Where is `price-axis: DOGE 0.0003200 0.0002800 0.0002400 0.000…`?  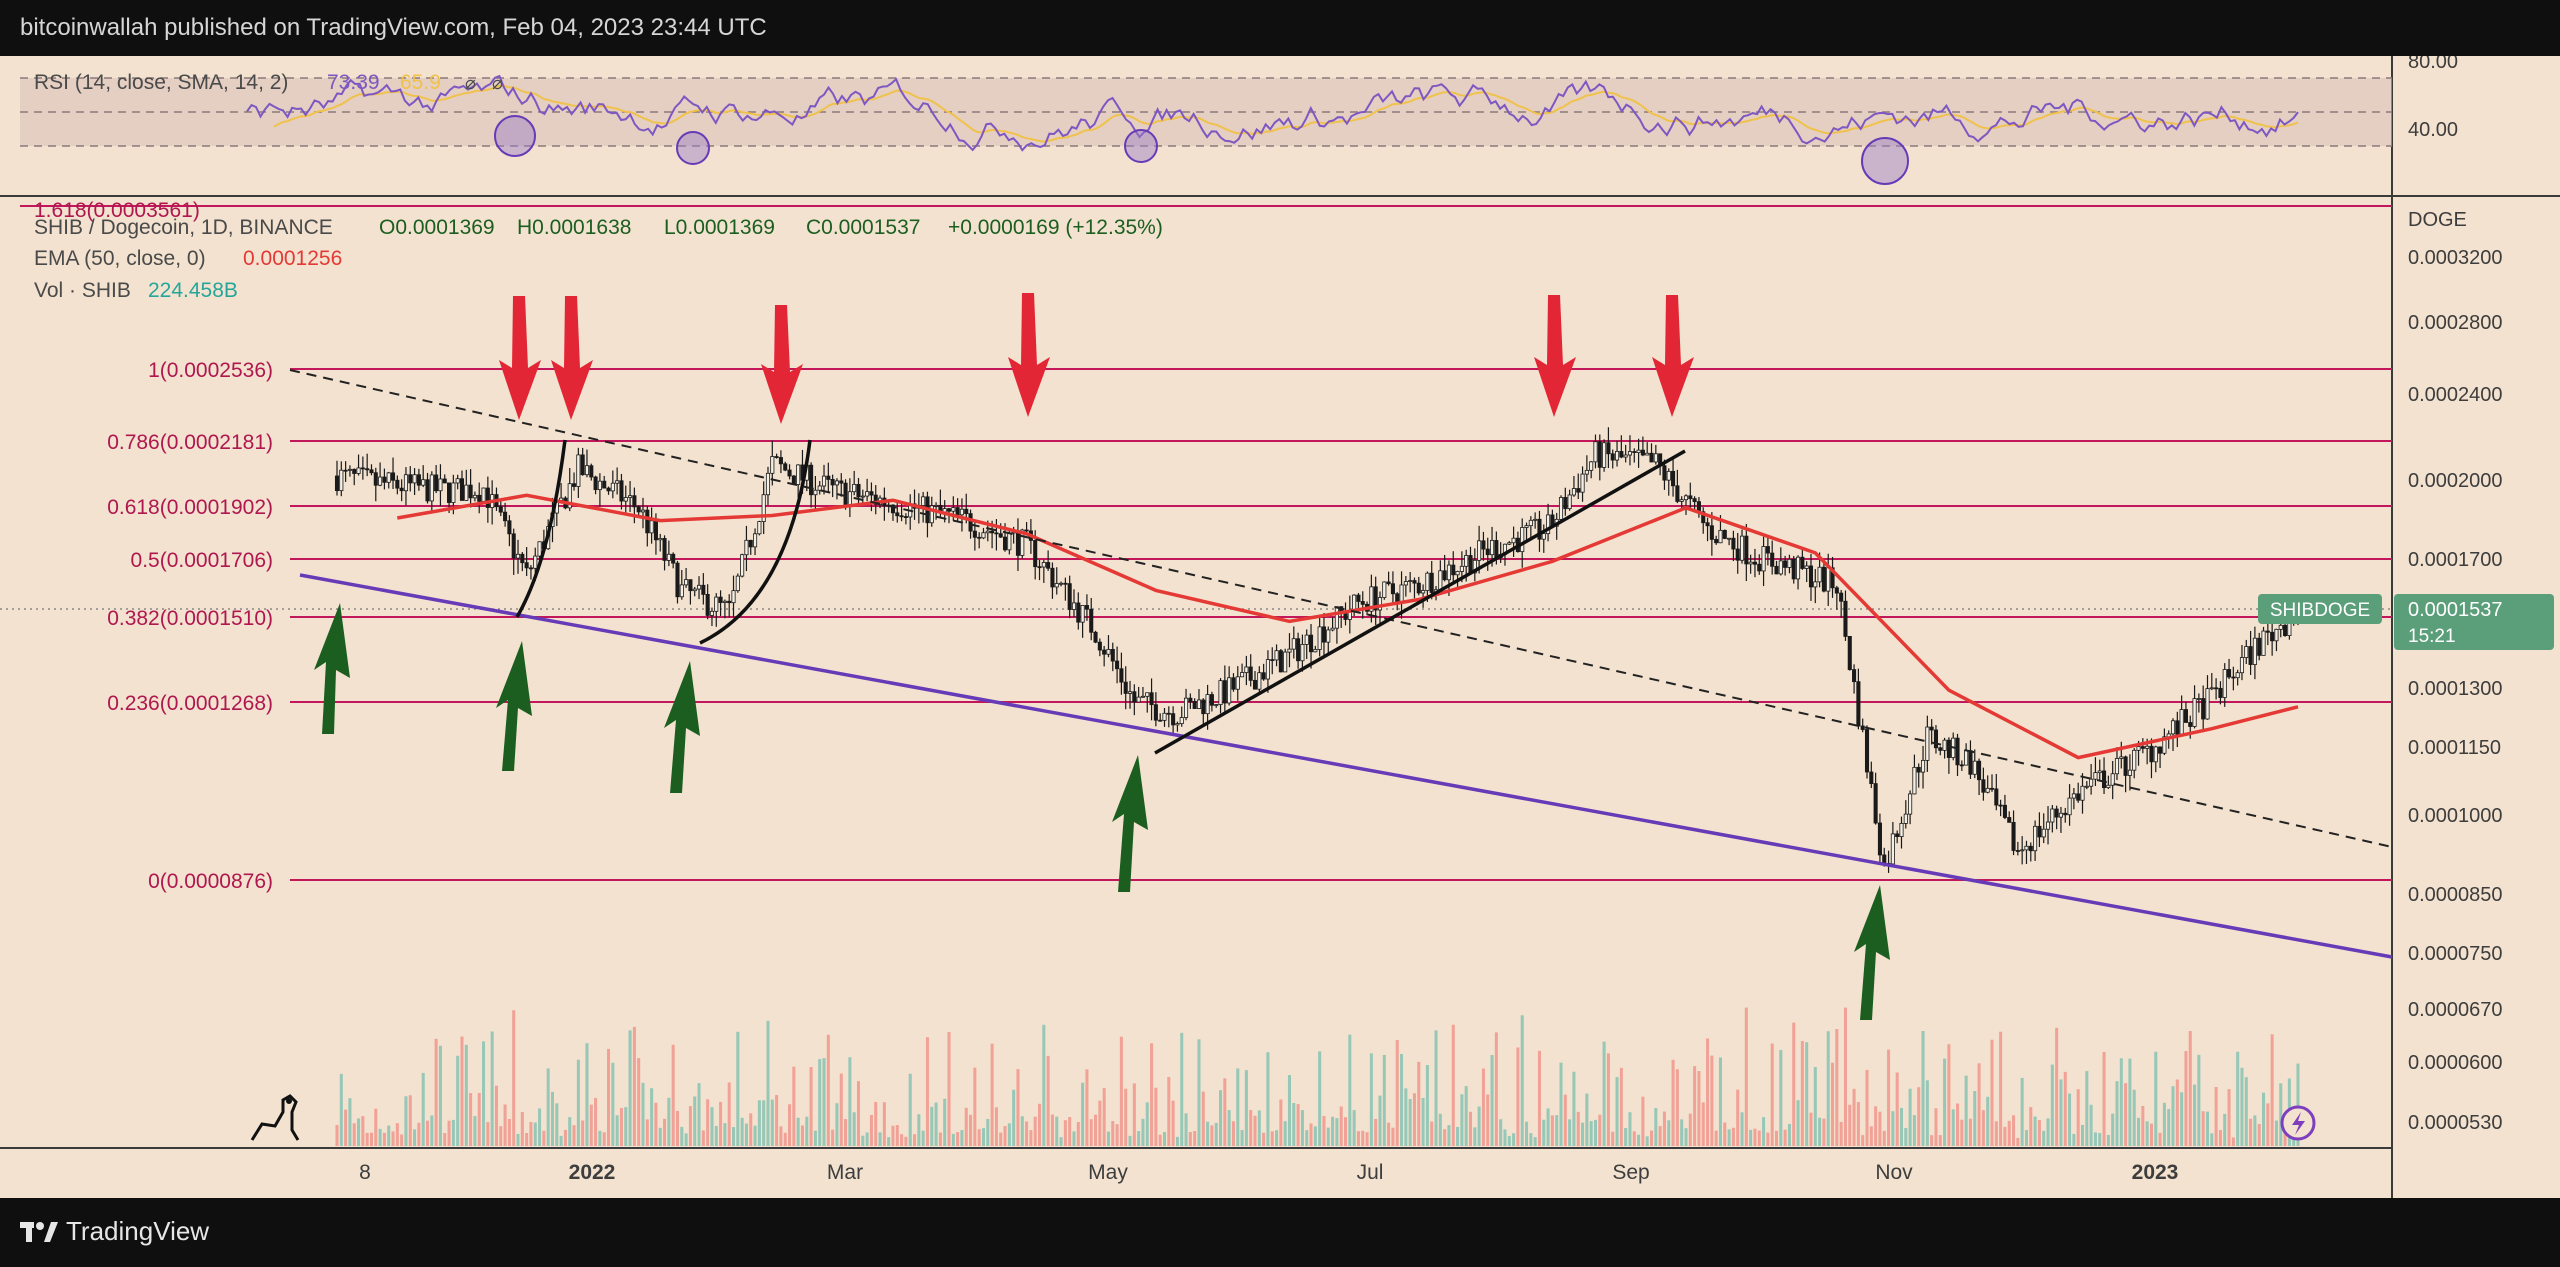
price-axis: DOGE 0.0003200 0.0002800 0.0002400 0.000… is located at coordinates (2406, 671).